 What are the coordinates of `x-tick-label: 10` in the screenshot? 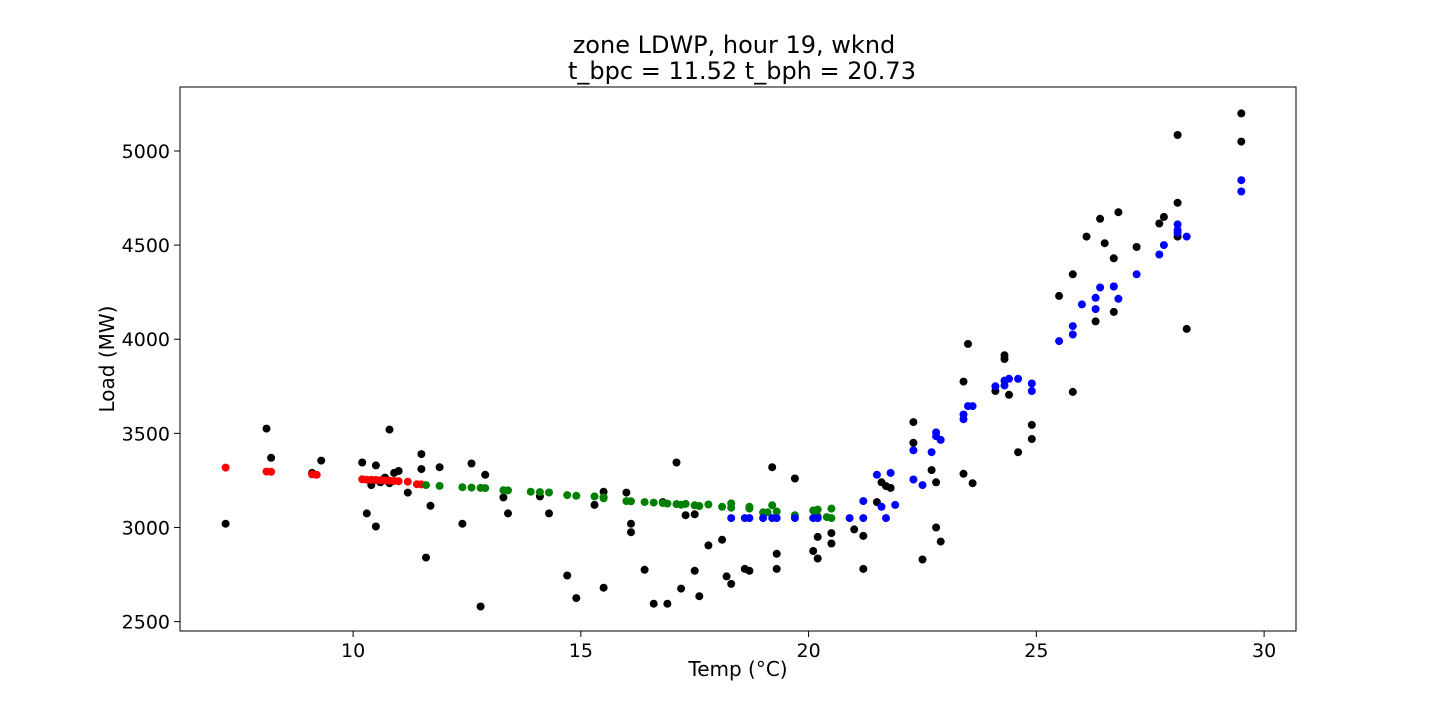 It's located at (353, 651).